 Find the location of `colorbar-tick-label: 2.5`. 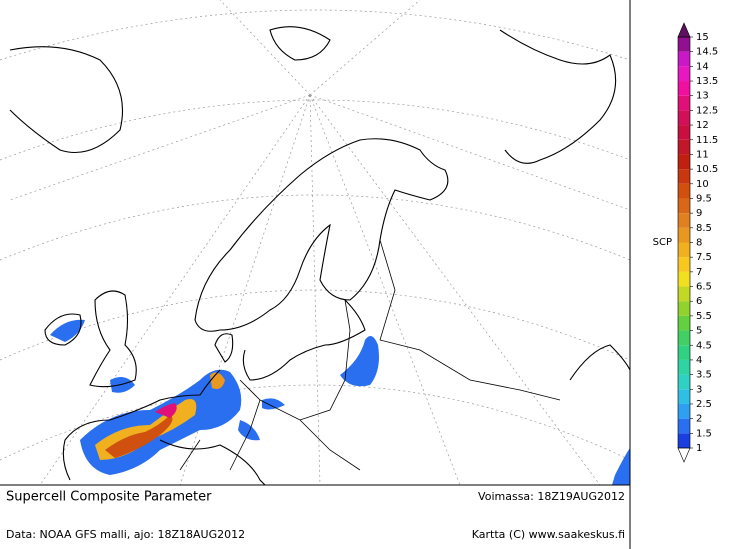

colorbar-tick-label: 2.5 is located at coordinates (704, 404).